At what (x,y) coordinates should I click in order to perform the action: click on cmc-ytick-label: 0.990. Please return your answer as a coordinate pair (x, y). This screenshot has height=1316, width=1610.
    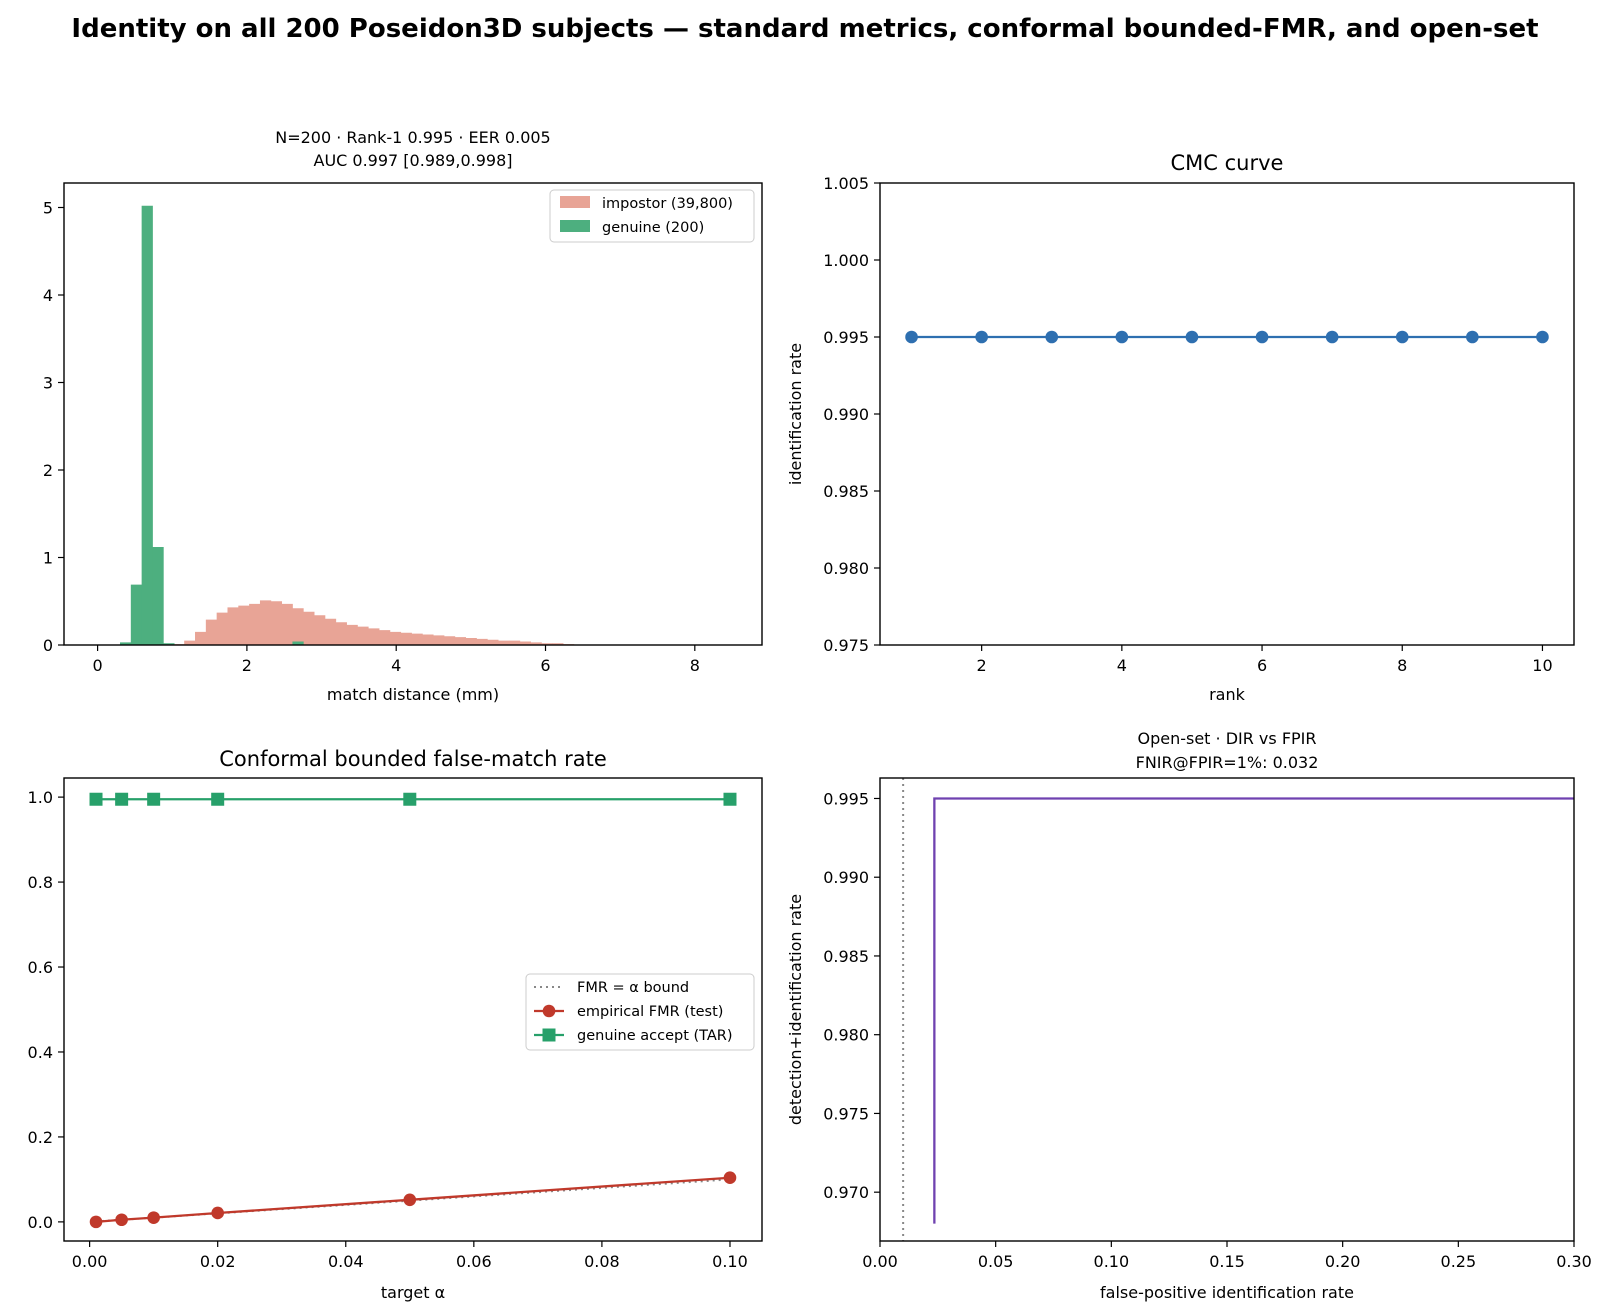
    Looking at the image, I should click on (846, 414).